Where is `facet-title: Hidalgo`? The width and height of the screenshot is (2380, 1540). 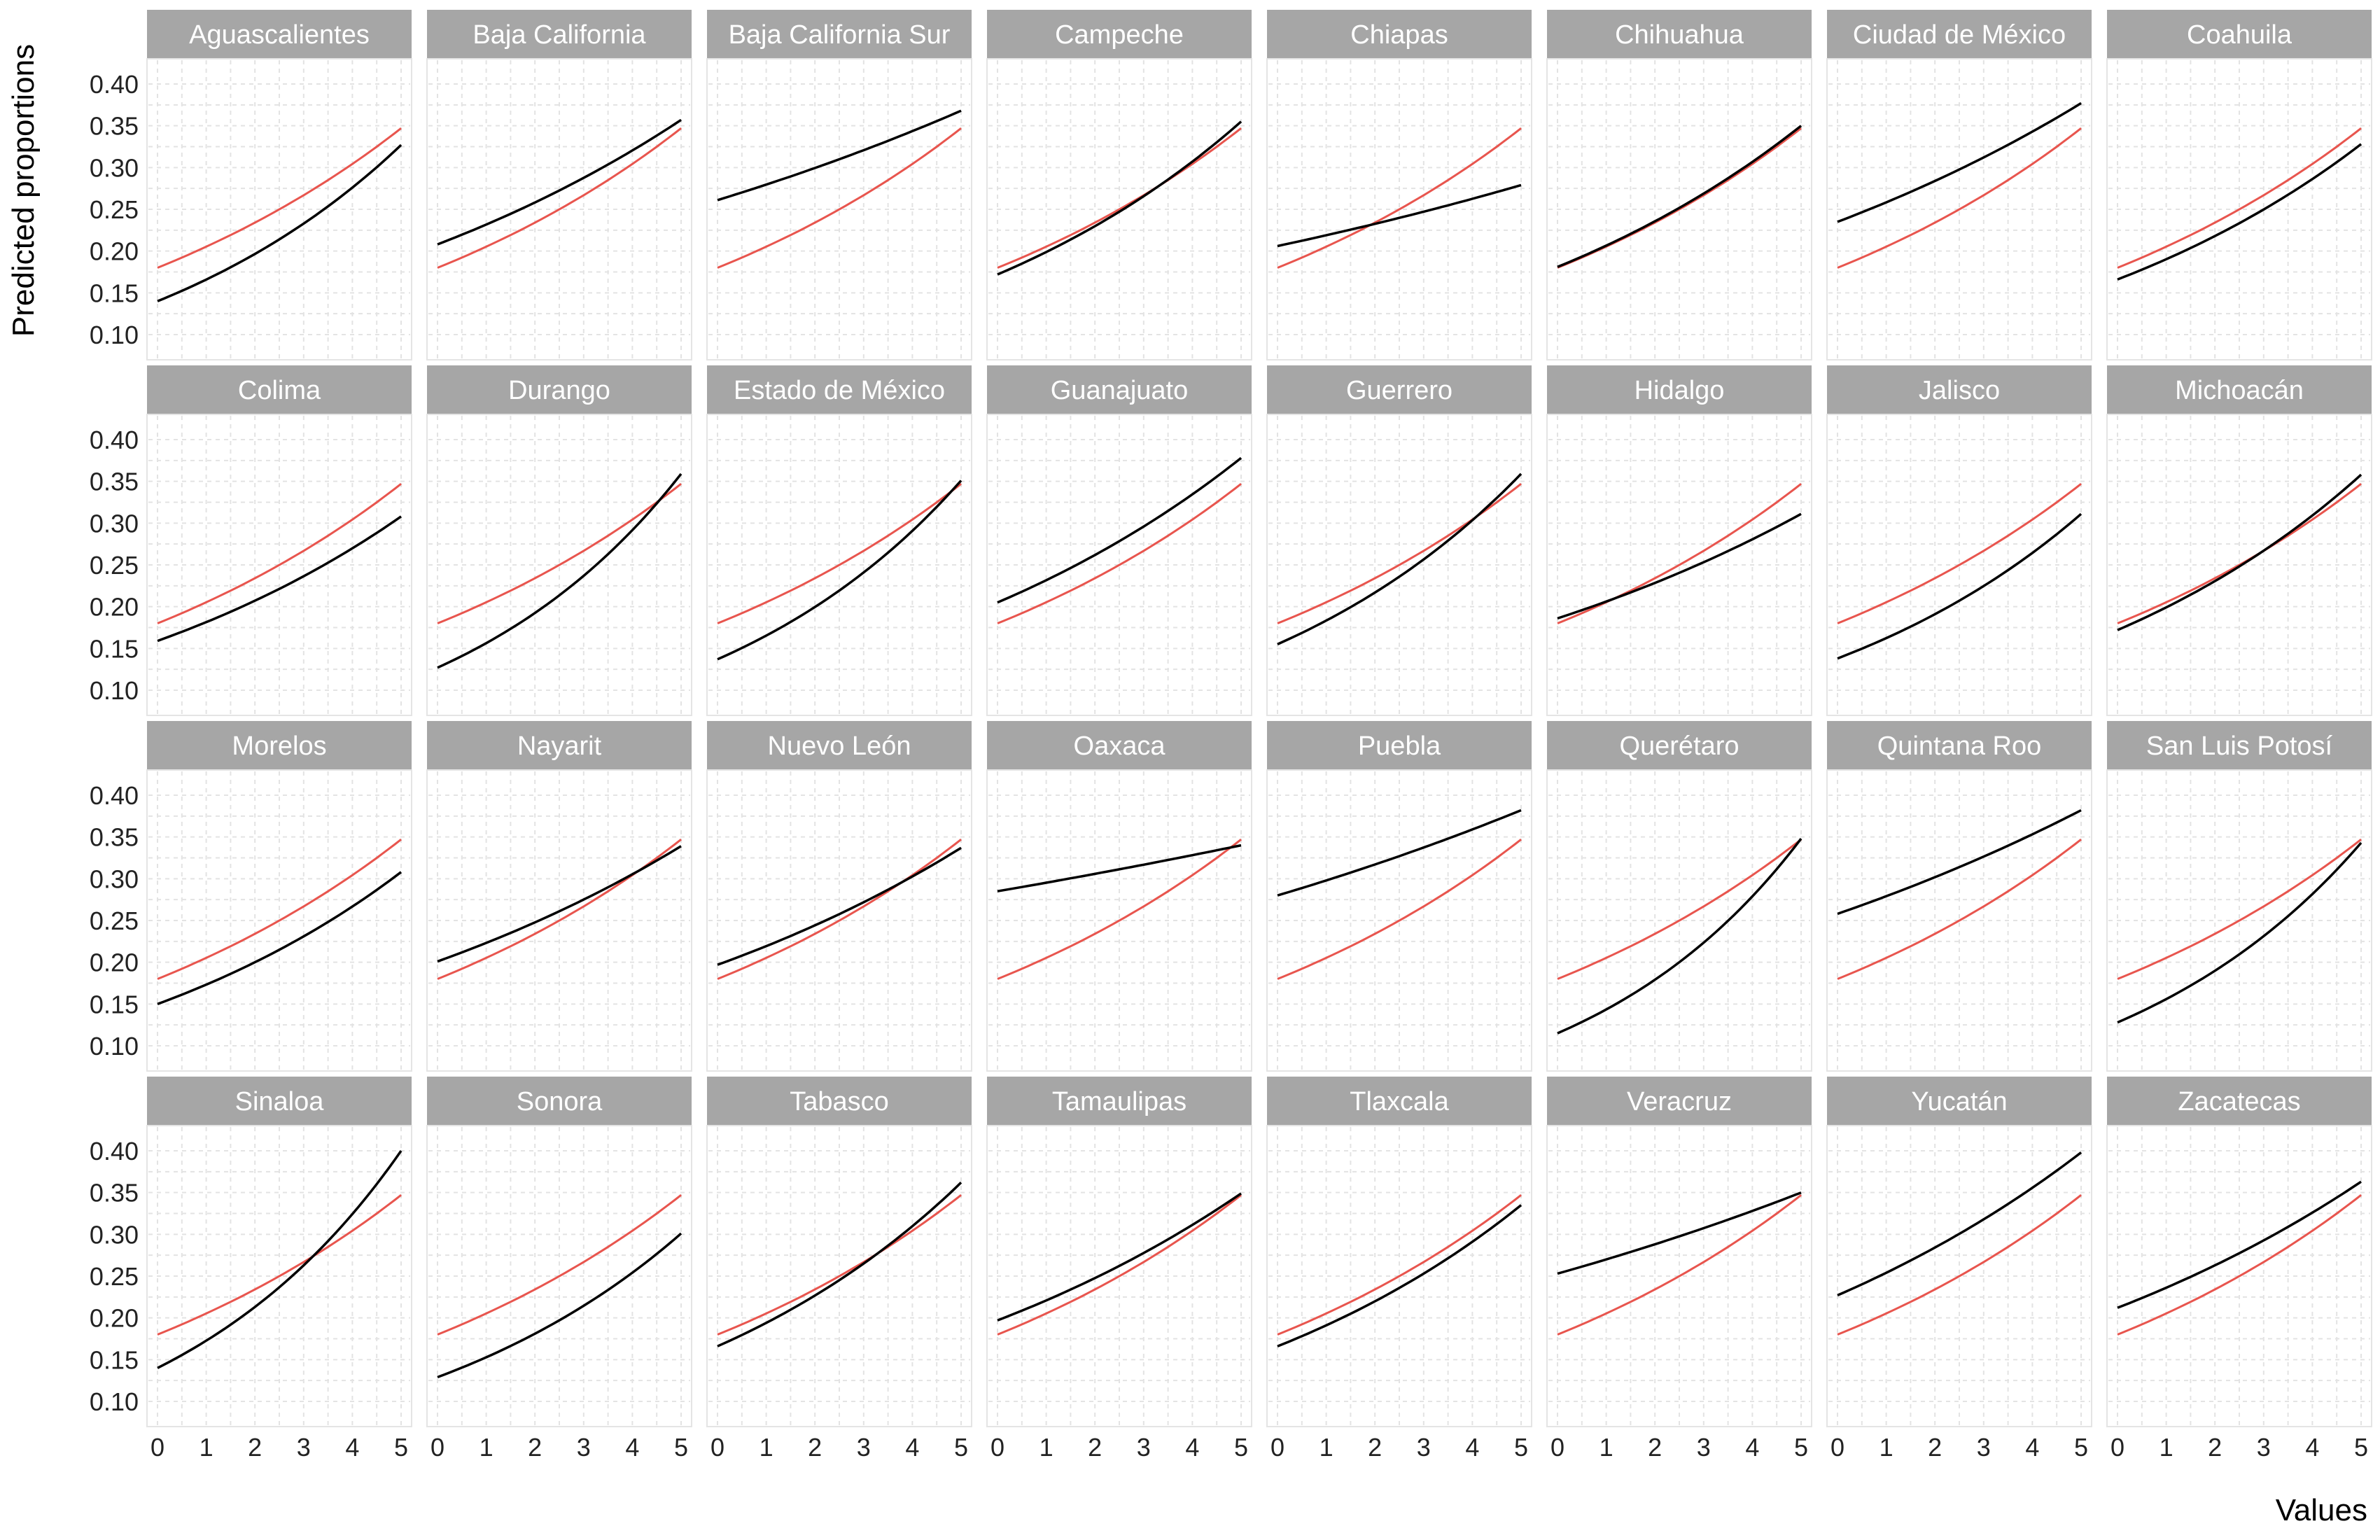 facet-title: Hidalgo is located at coordinates (1679, 390).